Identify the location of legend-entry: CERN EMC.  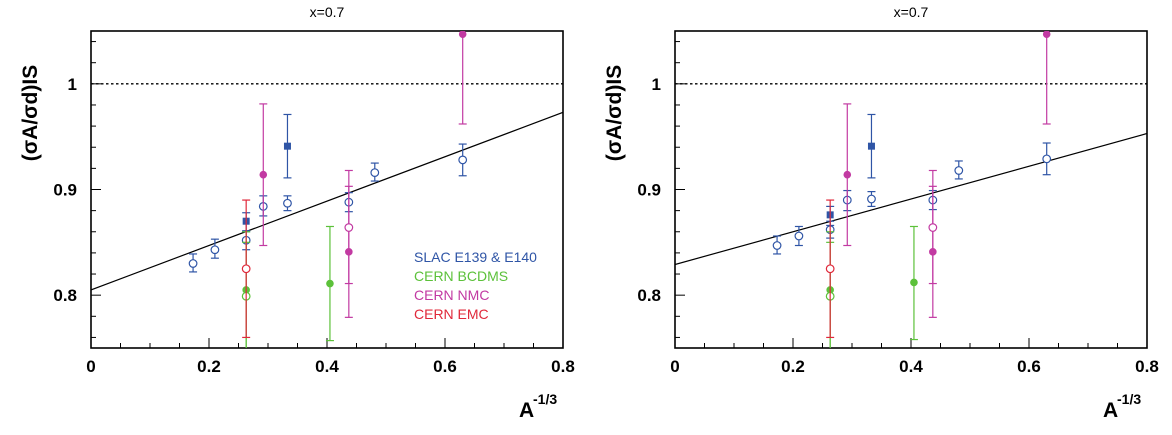
(451, 314).